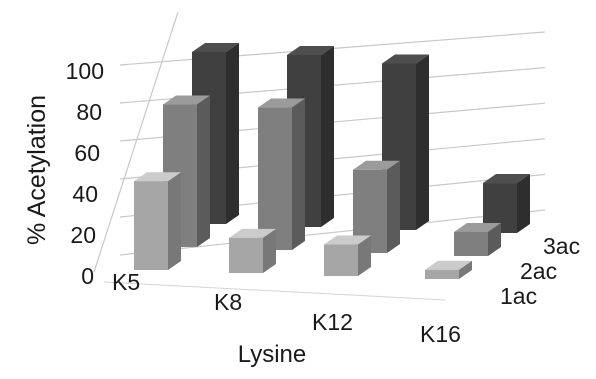 This screenshot has width=596, height=379. What do you see at coordinates (332, 322) in the screenshot?
I see `category-label-K12: K12` at bounding box center [332, 322].